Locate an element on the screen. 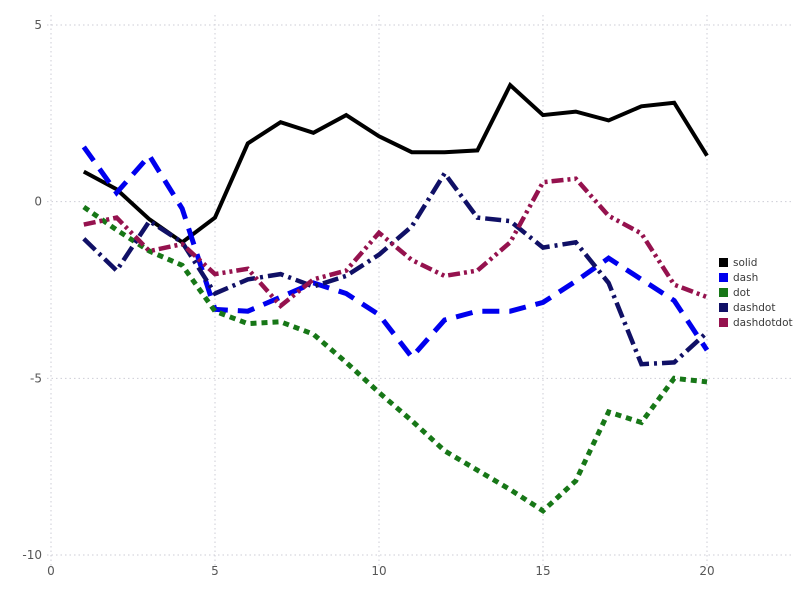 The height and width of the screenshot is (604, 800). legend-swatch-dot is located at coordinates (723, 292).